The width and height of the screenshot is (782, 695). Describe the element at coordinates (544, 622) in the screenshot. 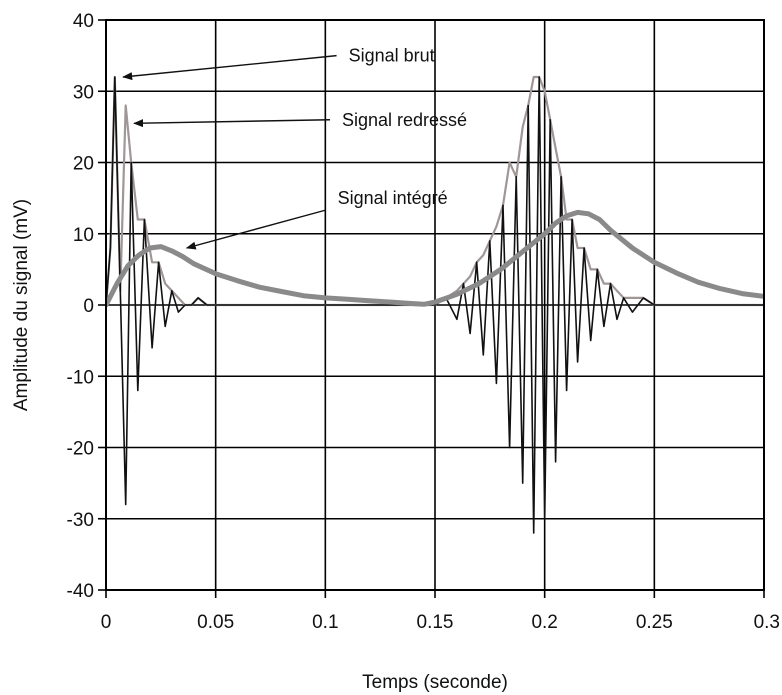

I see `x-tick-label: 0.2` at that location.